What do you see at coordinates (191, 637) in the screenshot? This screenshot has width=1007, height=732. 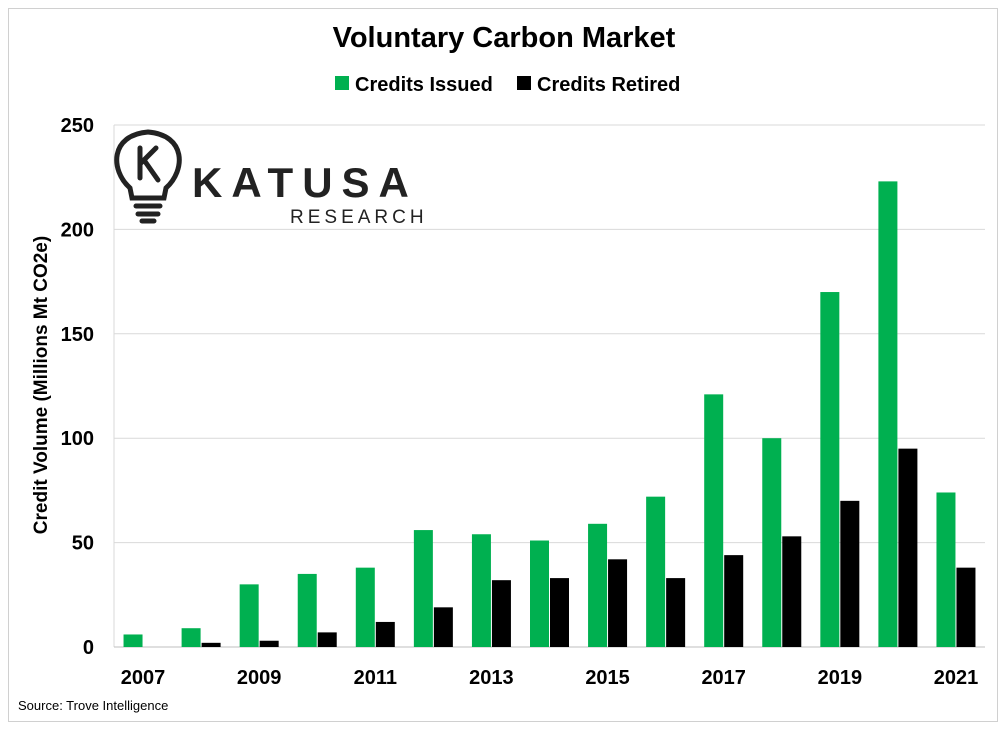 I see `bar-issued-2008` at bounding box center [191, 637].